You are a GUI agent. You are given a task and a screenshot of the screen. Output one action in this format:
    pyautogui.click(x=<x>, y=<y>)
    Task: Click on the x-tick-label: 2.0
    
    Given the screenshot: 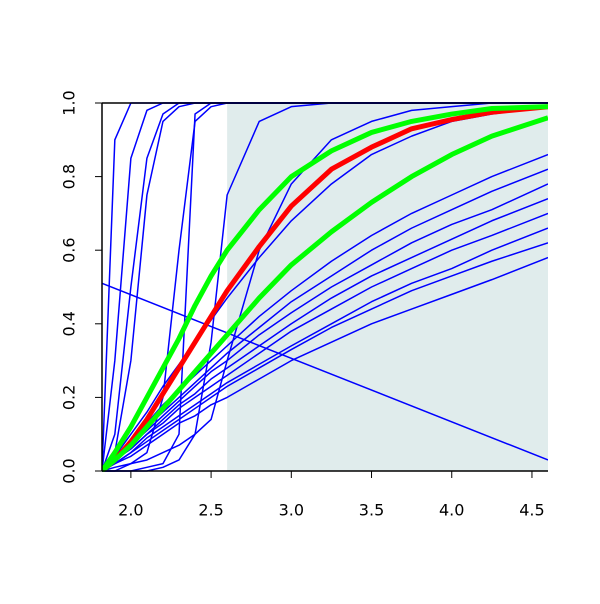 What is the action you would take?
    pyautogui.click(x=130, y=510)
    